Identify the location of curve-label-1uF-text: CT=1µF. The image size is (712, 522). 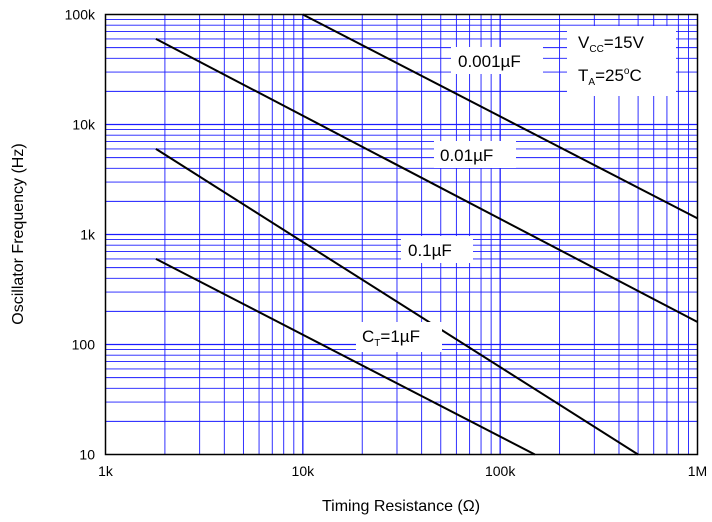
(391, 338).